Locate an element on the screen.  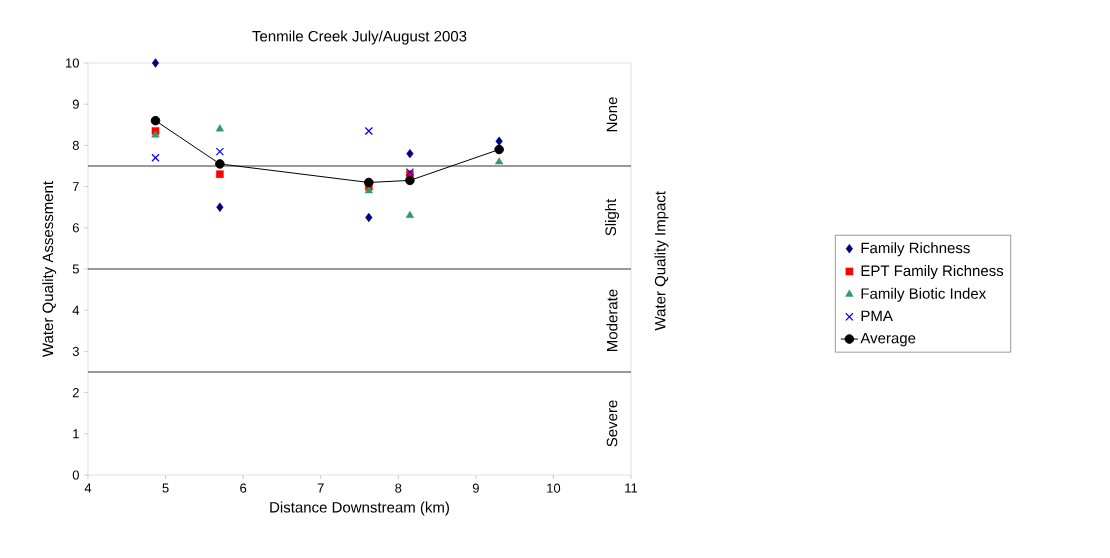
annotation: Moderate is located at coordinates (612, 320).